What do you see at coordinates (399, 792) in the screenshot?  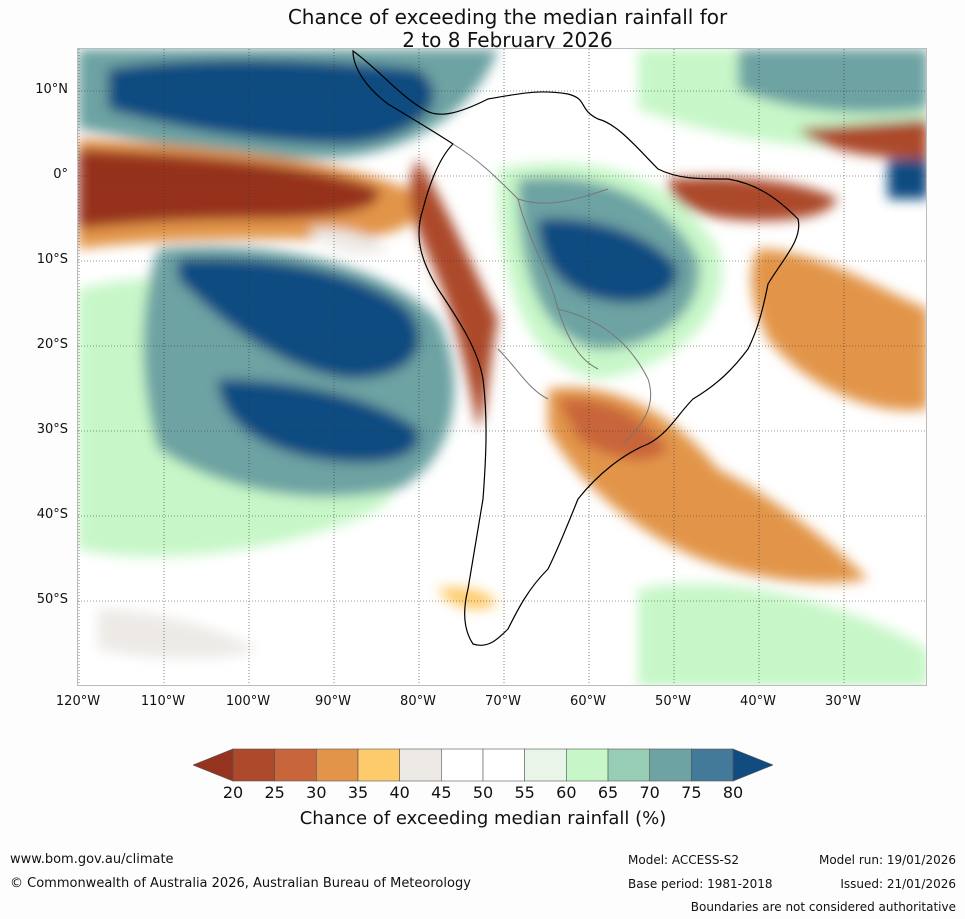 I see `colorbar-tick-40: 40` at bounding box center [399, 792].